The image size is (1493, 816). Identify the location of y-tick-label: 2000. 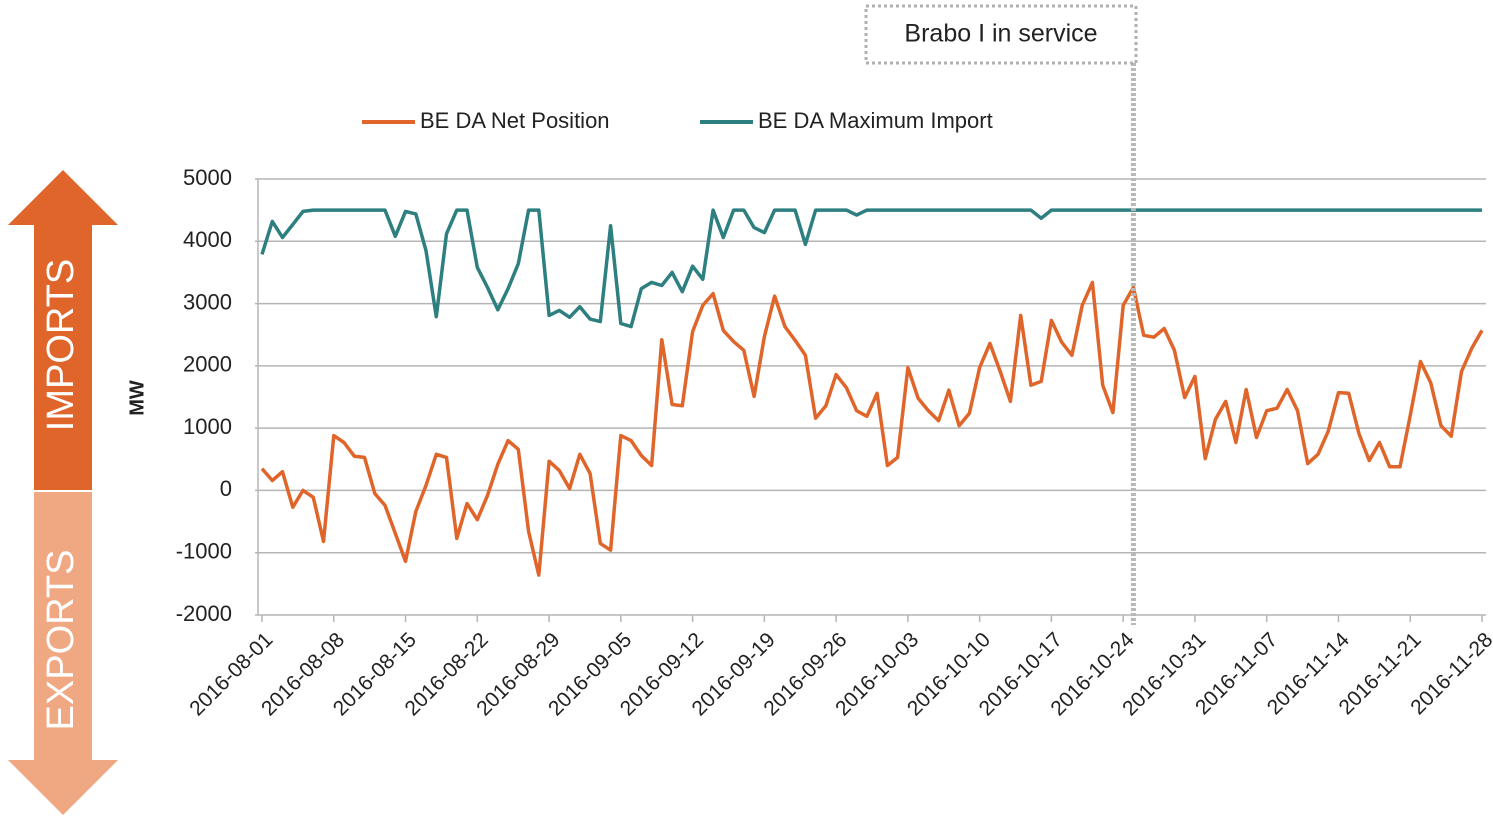
(207, 364).